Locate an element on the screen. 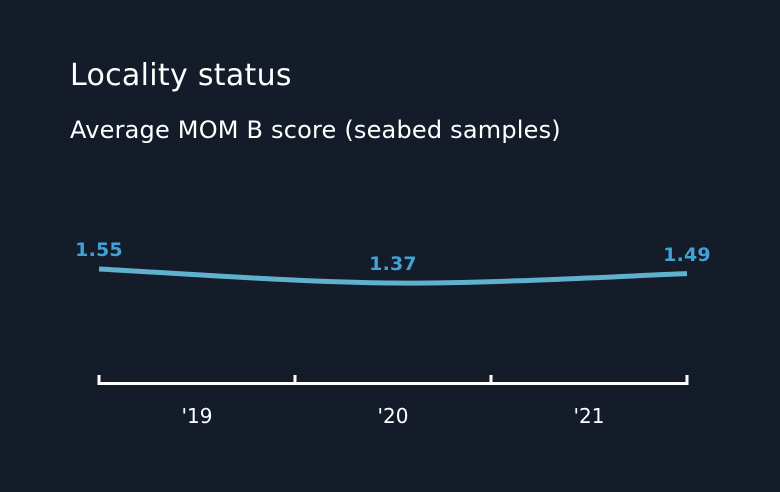 This screenshot has height=492, width=780. x-tick-label-20: '20 is located at coordinates (393, 416).